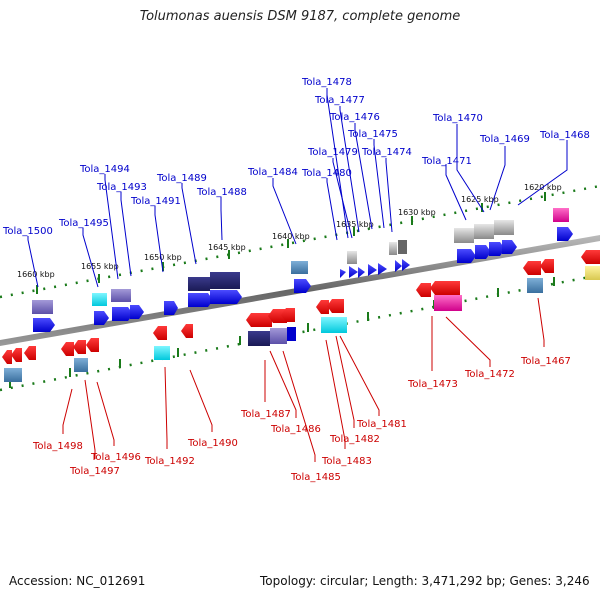 The image size is (600, 600). I want to click on gene-label-tola-1467: Tola_1467, so click(545, 361).